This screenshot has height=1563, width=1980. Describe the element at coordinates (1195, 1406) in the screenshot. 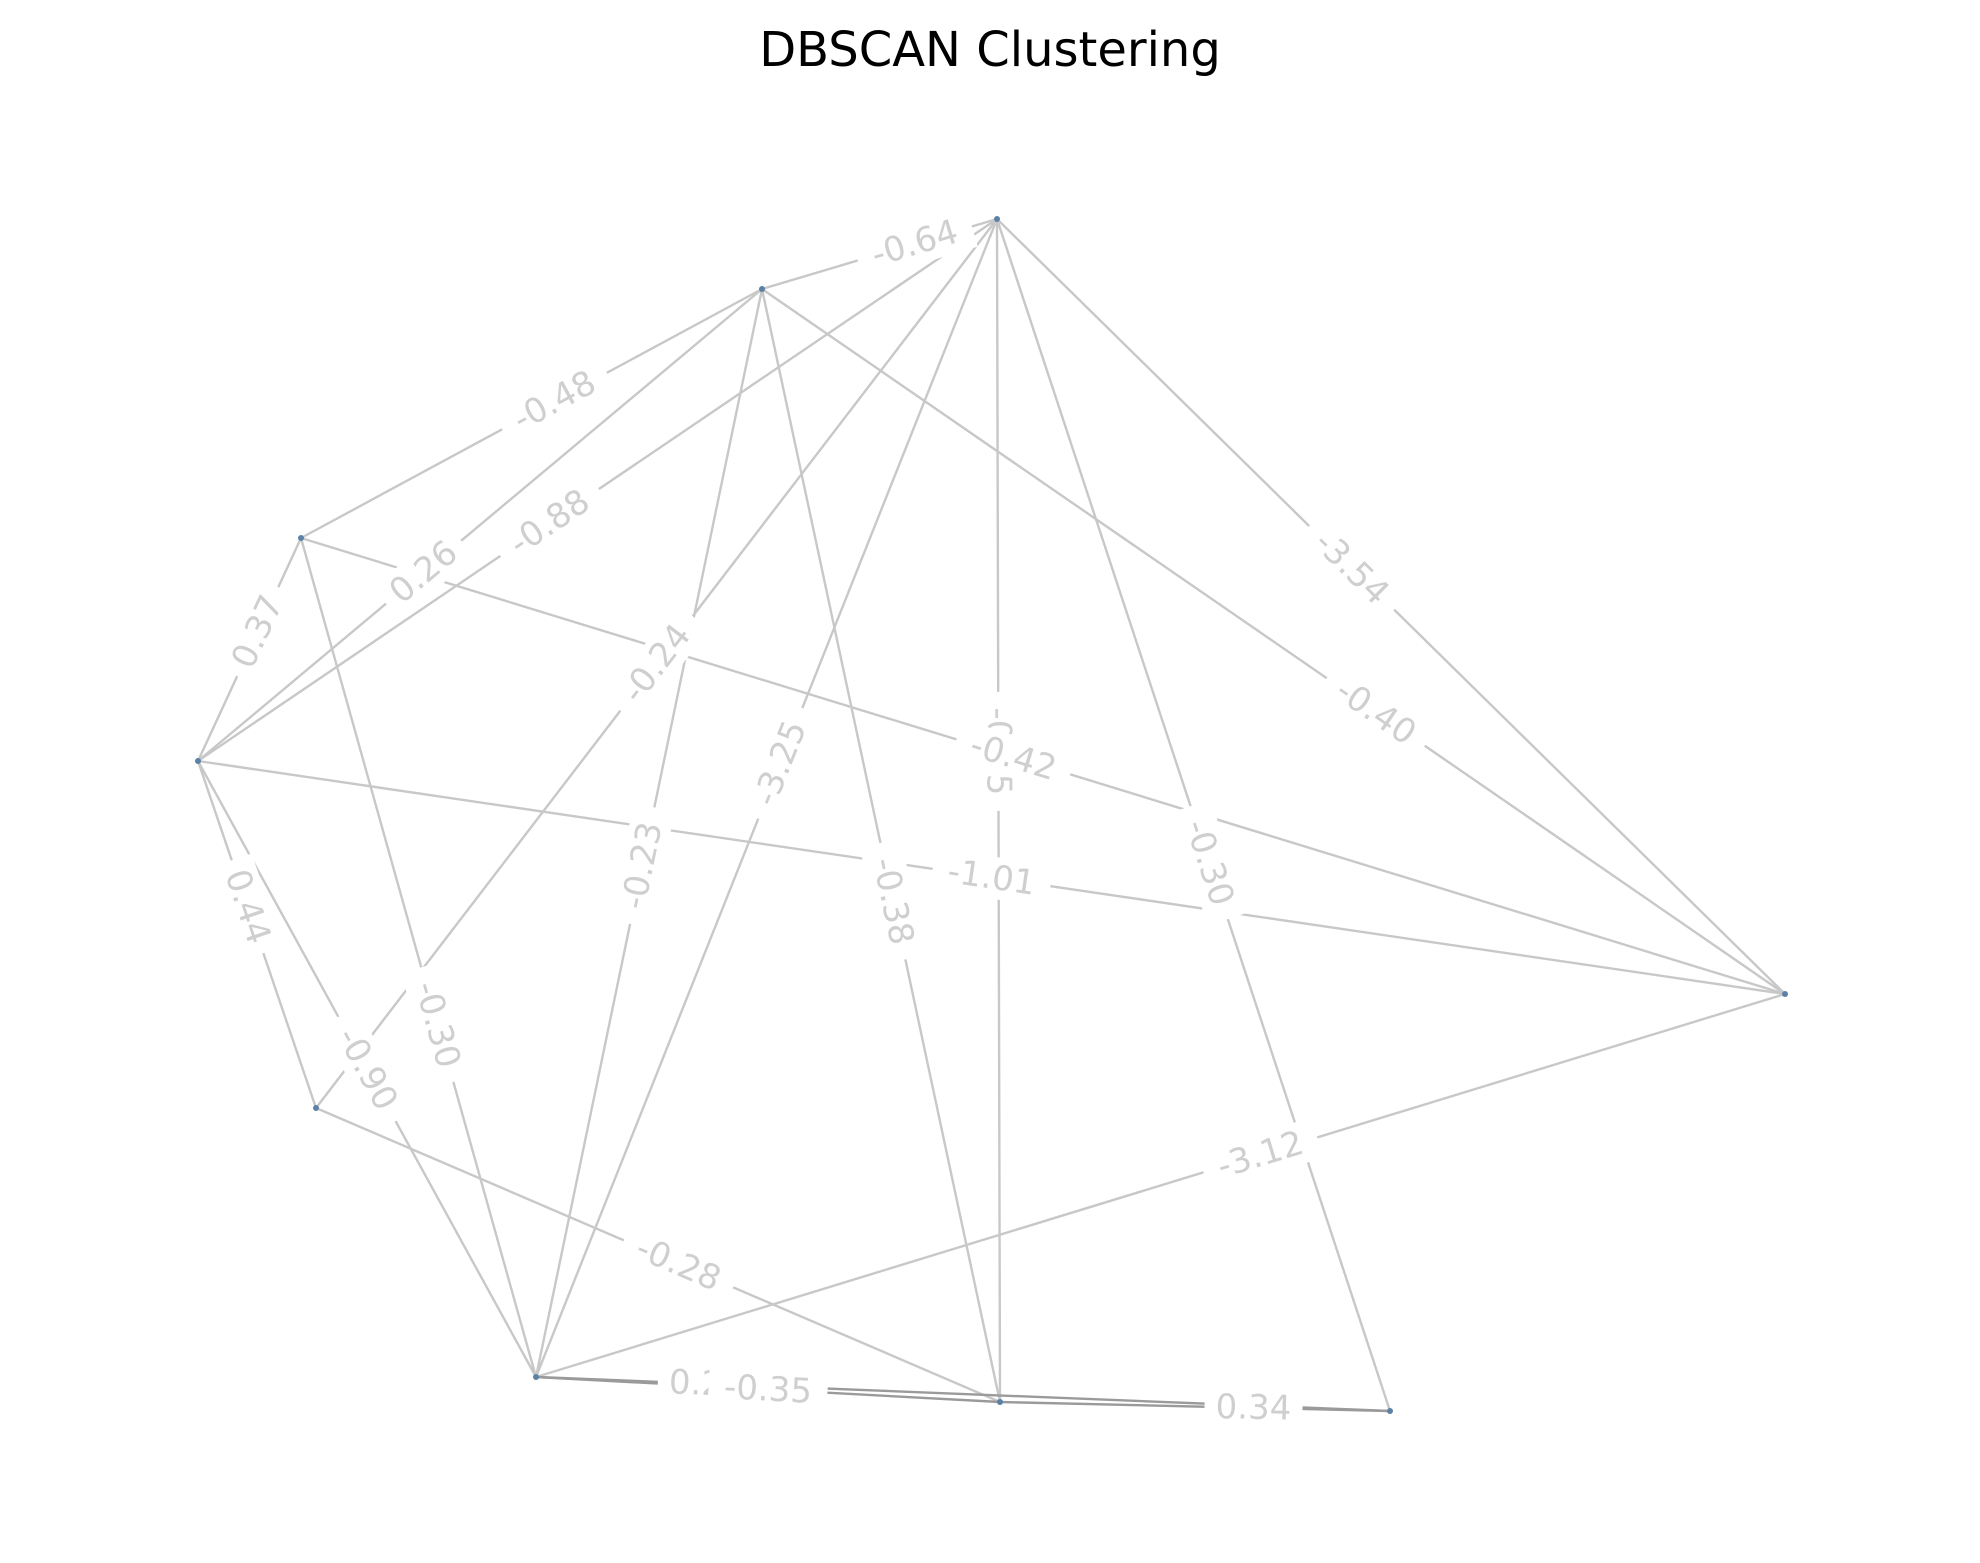

I see `edge-g-h` at that location.